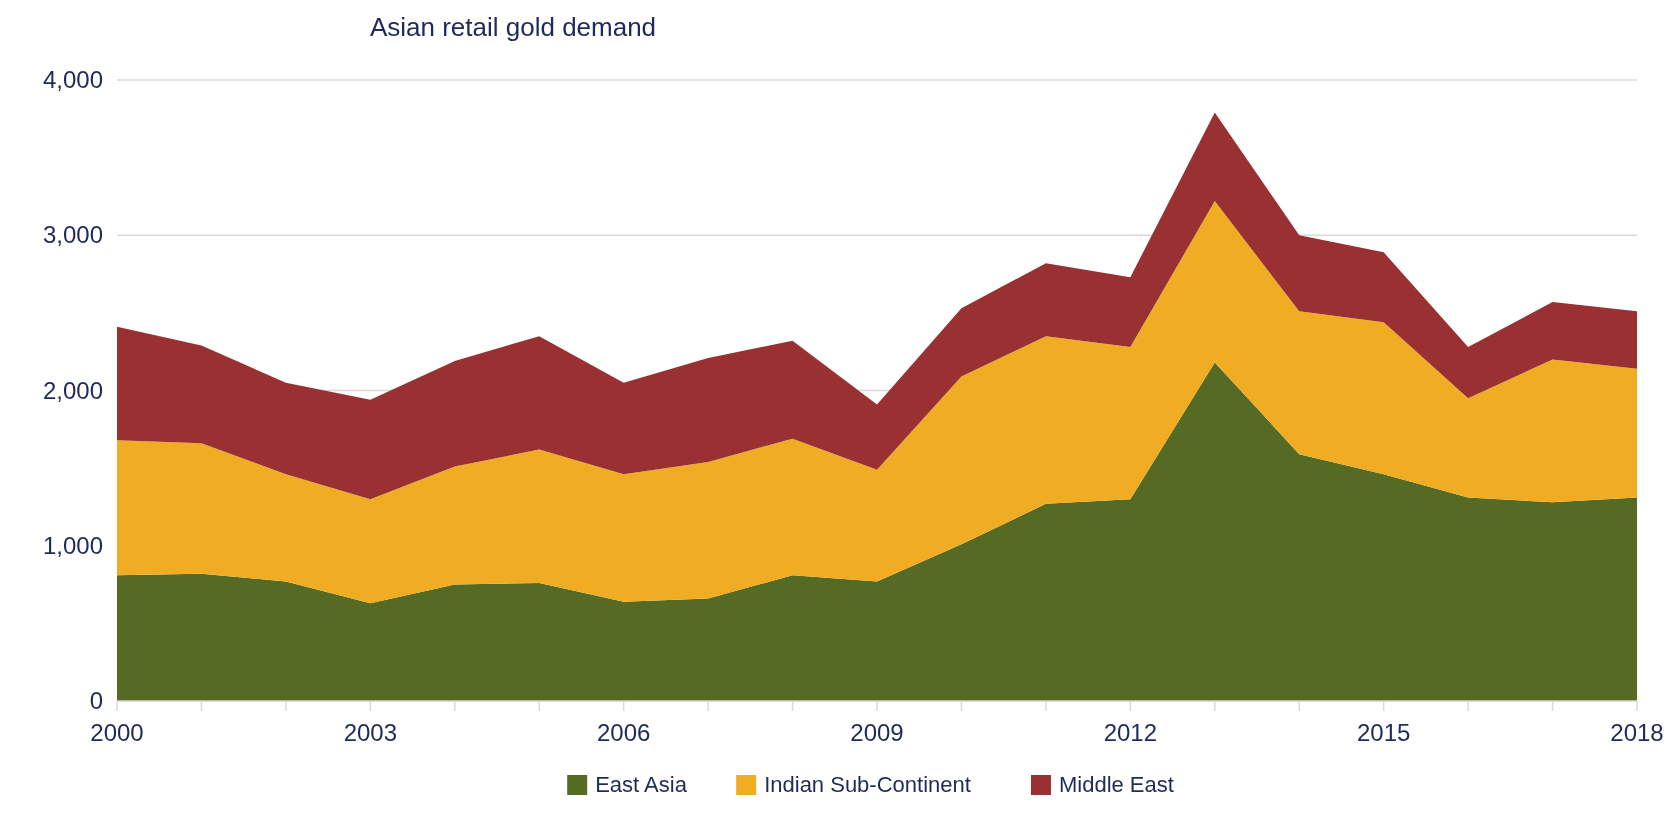 This screenshot has width=1673, height=822. I want to click on x-tick-label: 2000, so click(117, 732).